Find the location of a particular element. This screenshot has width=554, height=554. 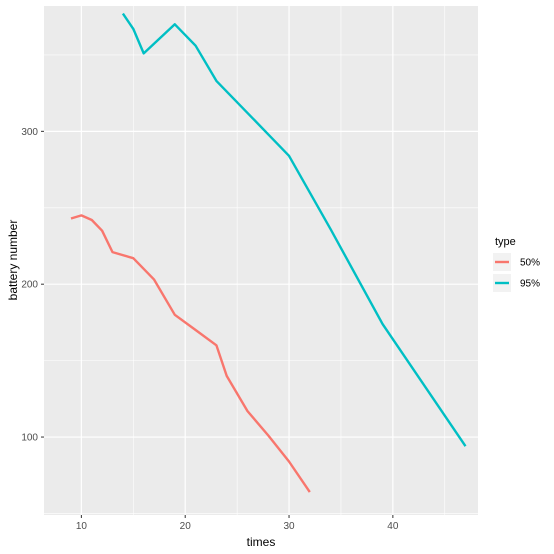

legend-label: 50% is located at coordinates (530, 263).